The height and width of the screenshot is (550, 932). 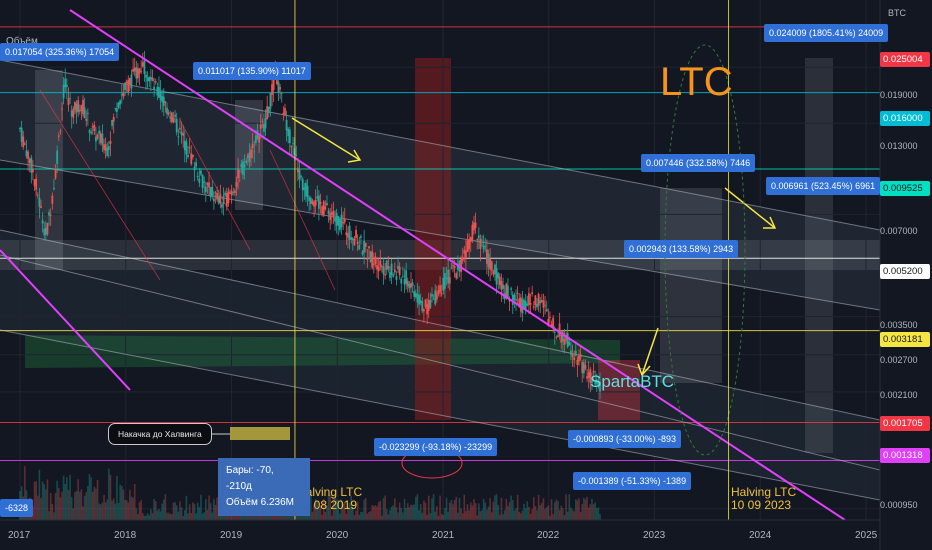 I want to click on arrow-2022-head, so click(x=644, y=370).